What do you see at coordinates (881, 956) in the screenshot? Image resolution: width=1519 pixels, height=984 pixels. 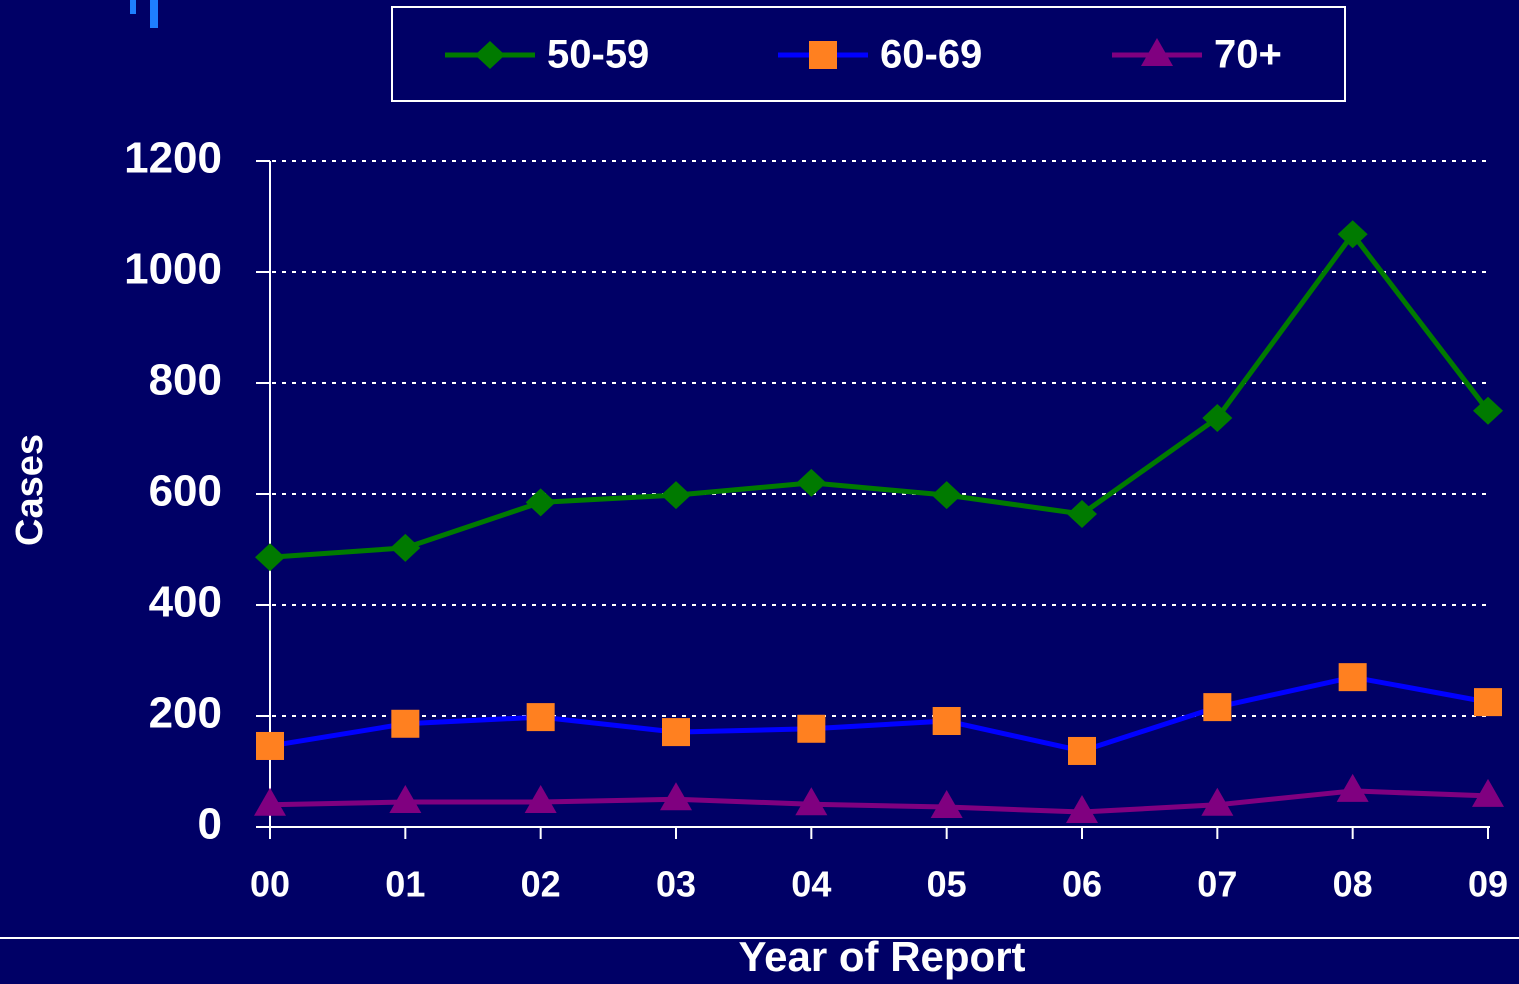 I see `x-axis-title: Year of Report` at bounding box center [881, 956].